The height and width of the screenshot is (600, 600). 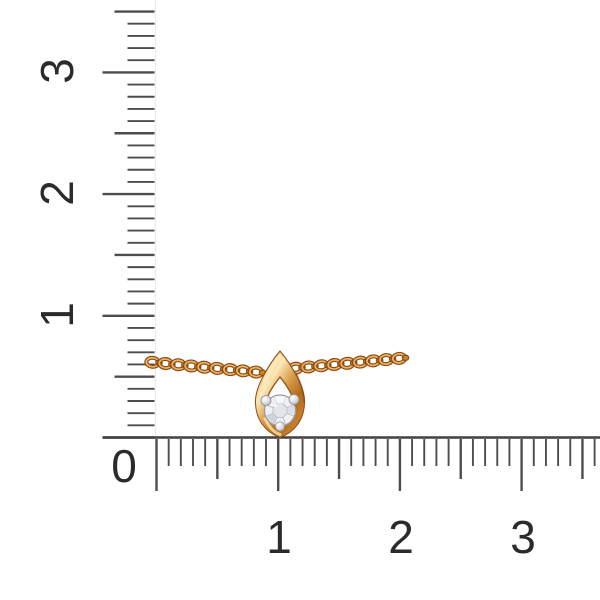 I want to click on vertical-ruler-label-1: 1, so click(x=57, y=315).